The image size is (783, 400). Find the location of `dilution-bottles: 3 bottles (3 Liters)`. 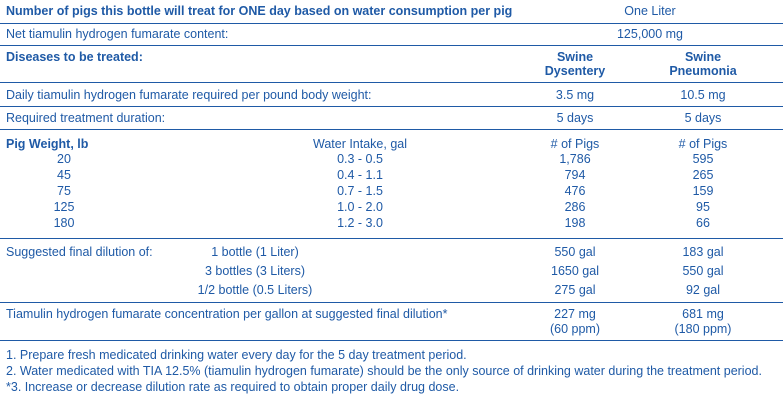

dilution-bottles: 3 bottles (3 Liters) is located at coordinates (255, 271).